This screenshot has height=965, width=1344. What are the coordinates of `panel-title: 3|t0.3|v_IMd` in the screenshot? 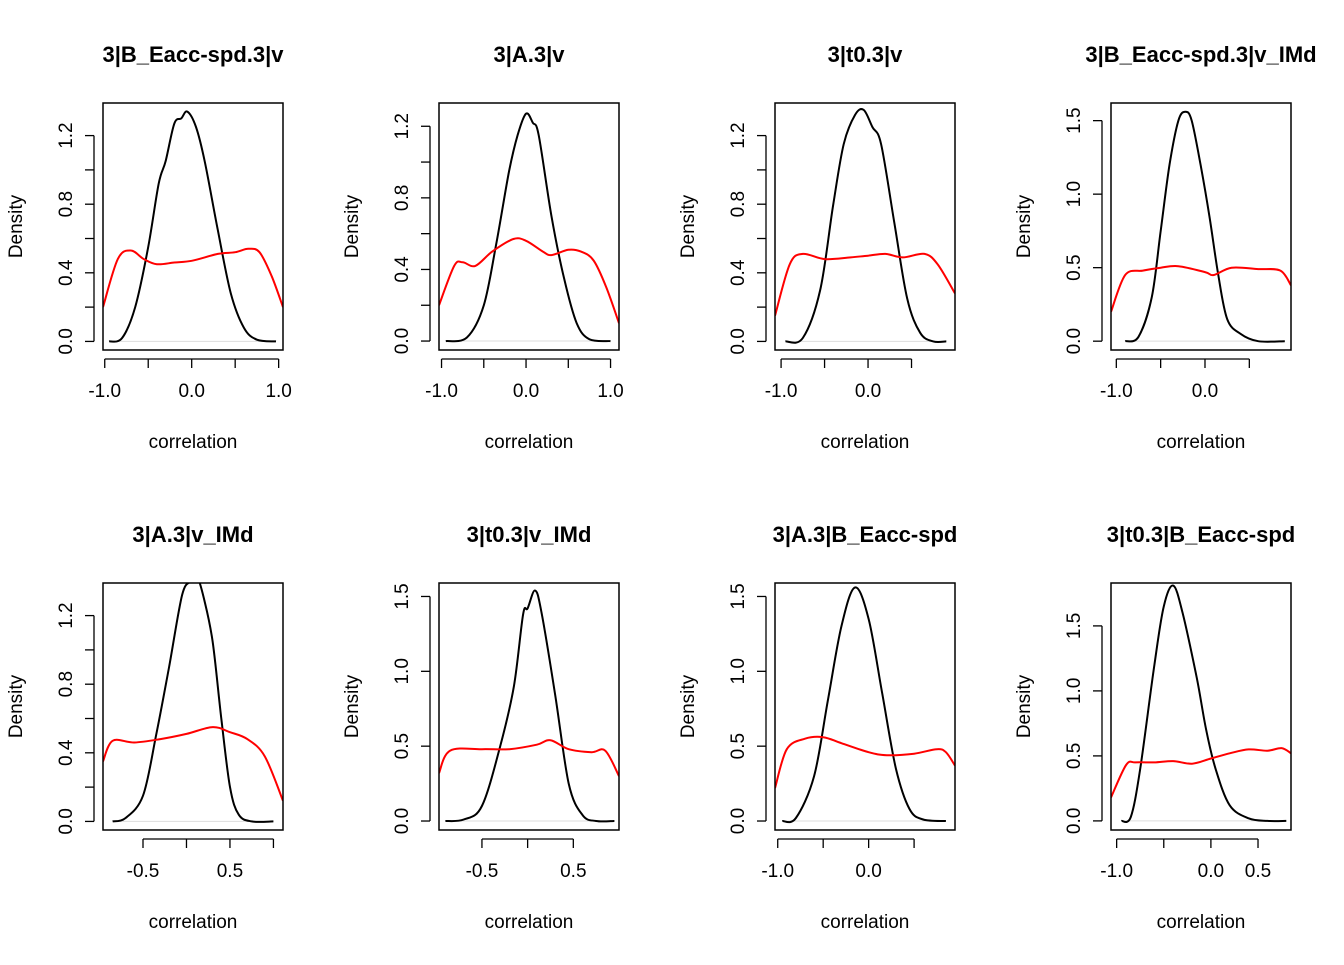 It's located at (529, 534).